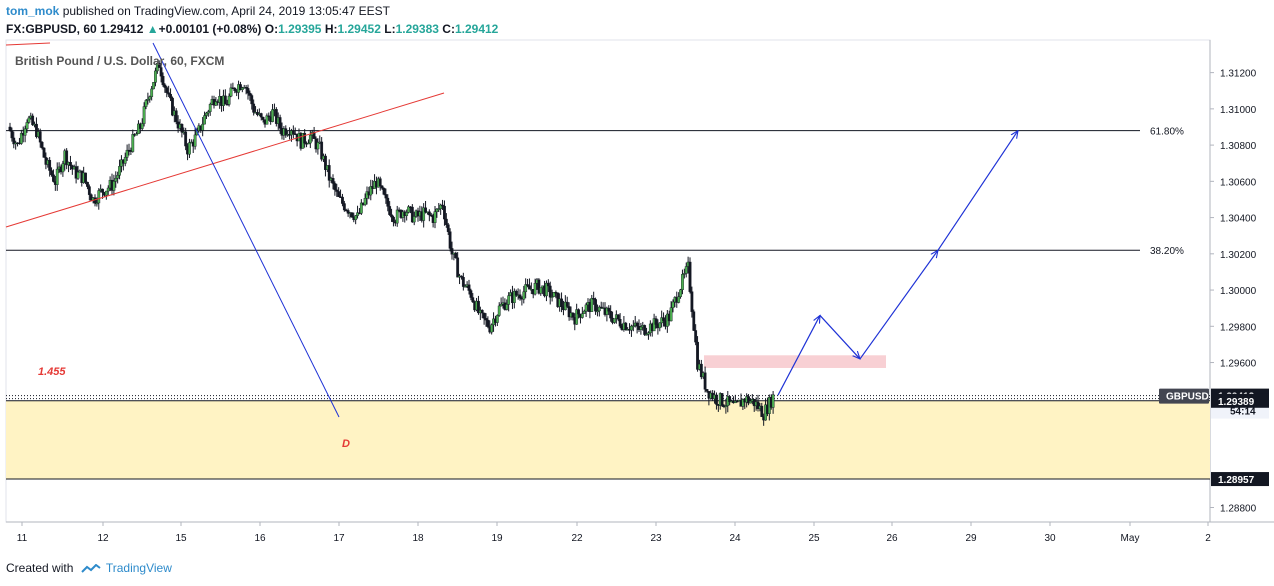 The image size is (1274, 586). What do you see at coordinates (417, 29) in the screenshot?
I see `low-value: 1.29383` at bounding box center [417, 29].